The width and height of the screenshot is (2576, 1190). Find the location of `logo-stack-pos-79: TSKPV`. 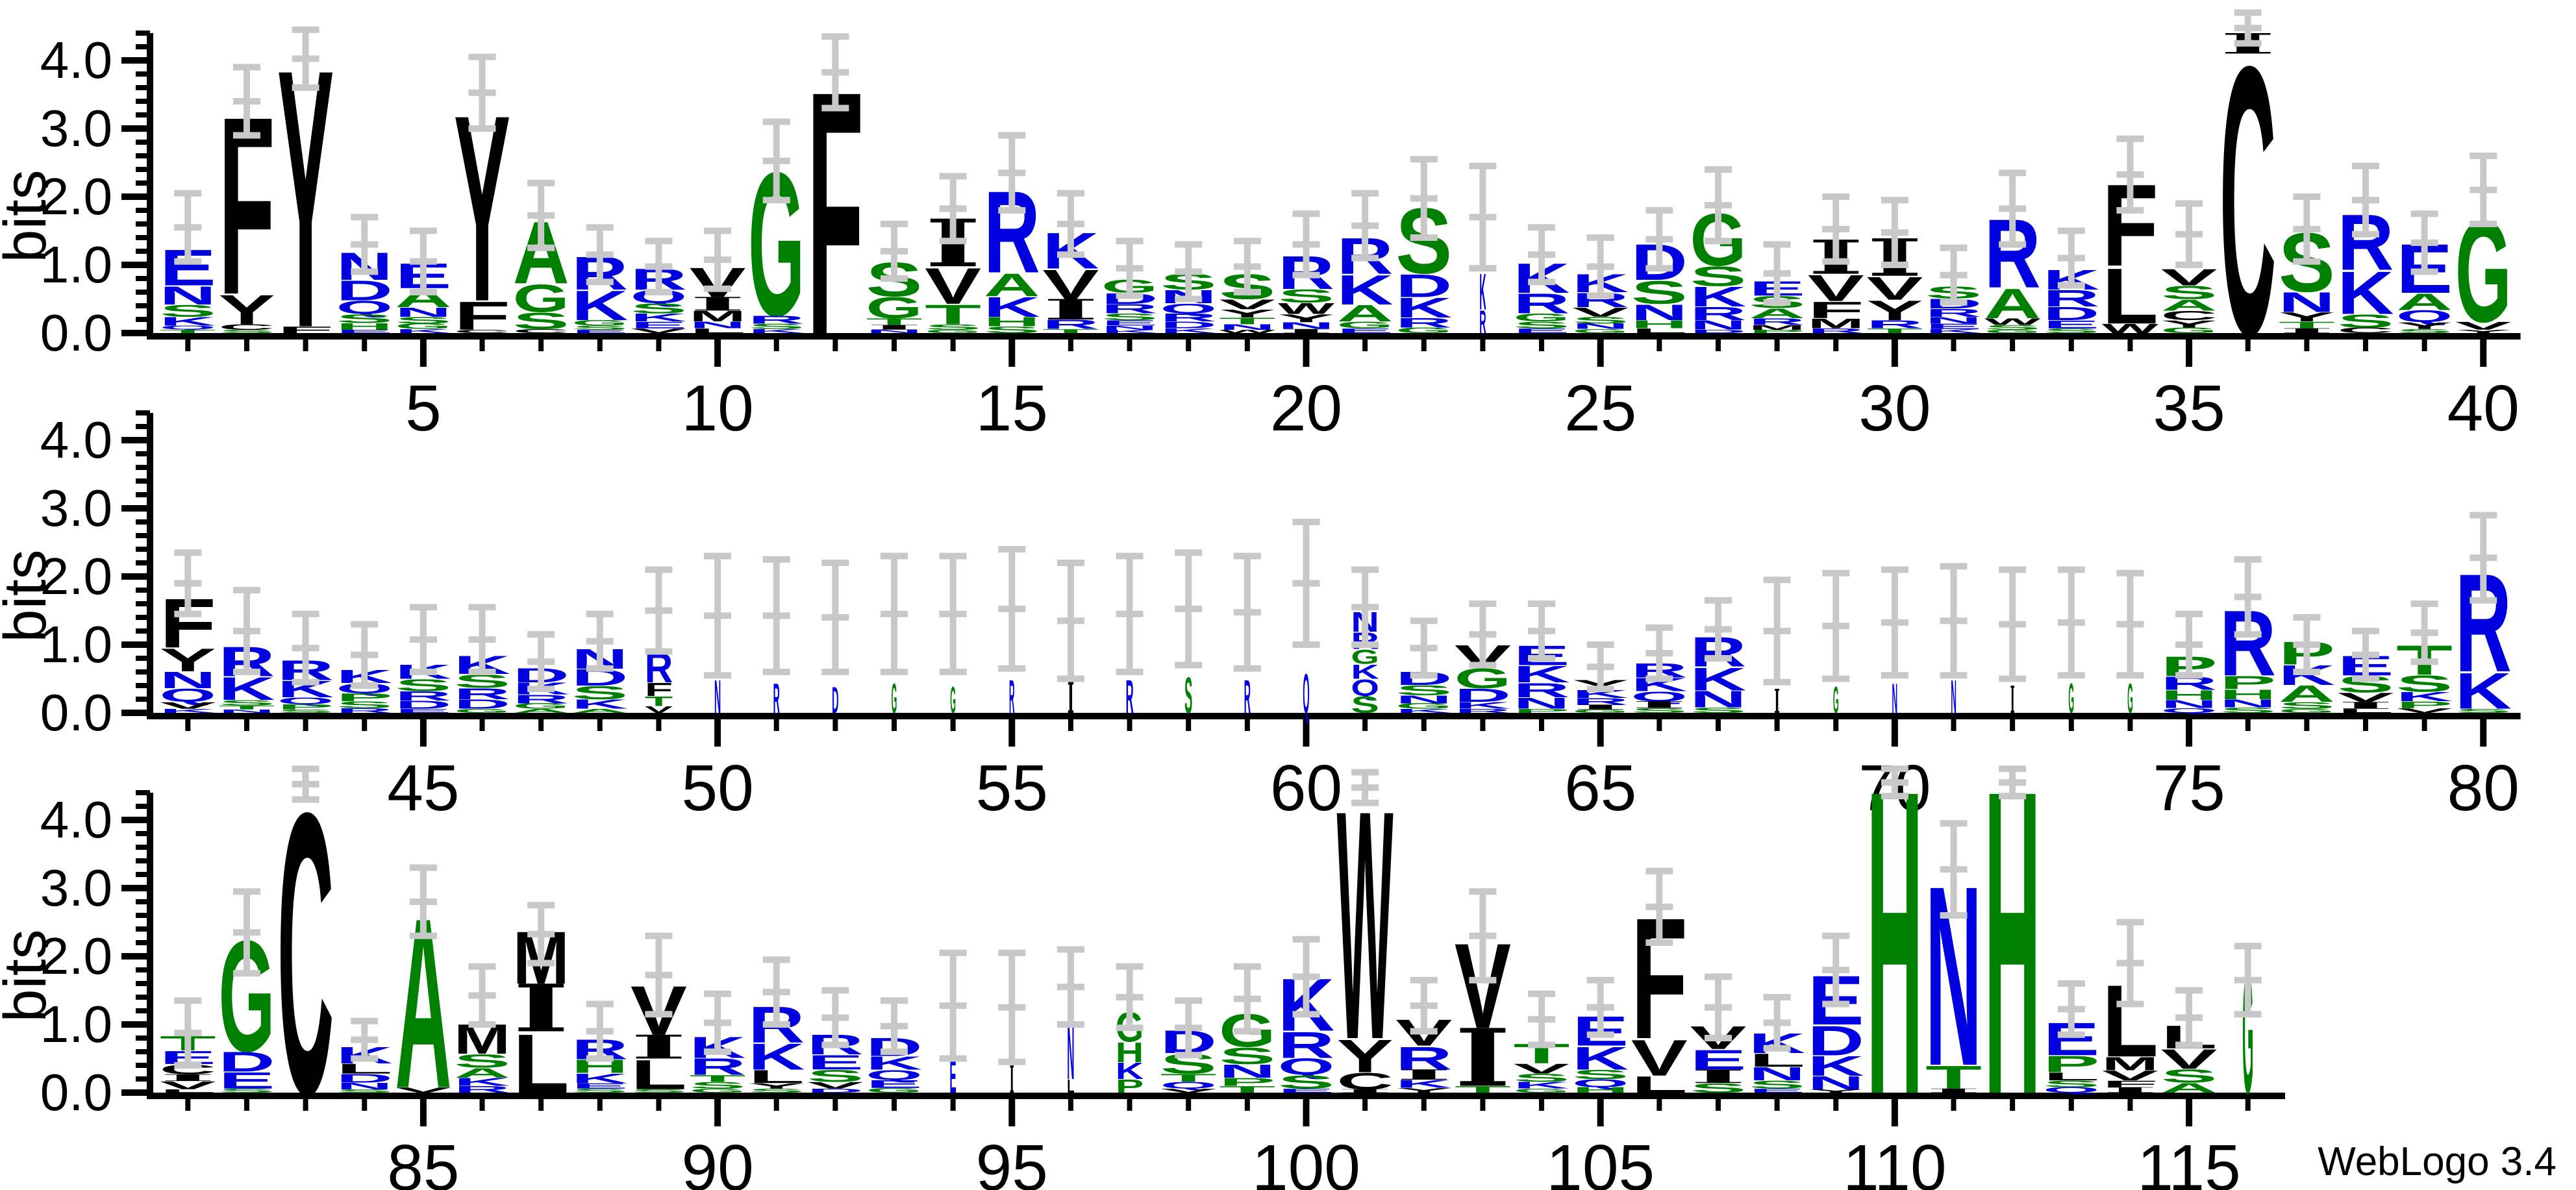

logo-stack-pos-79: TSKPV is located at coordinates (2424, 675).